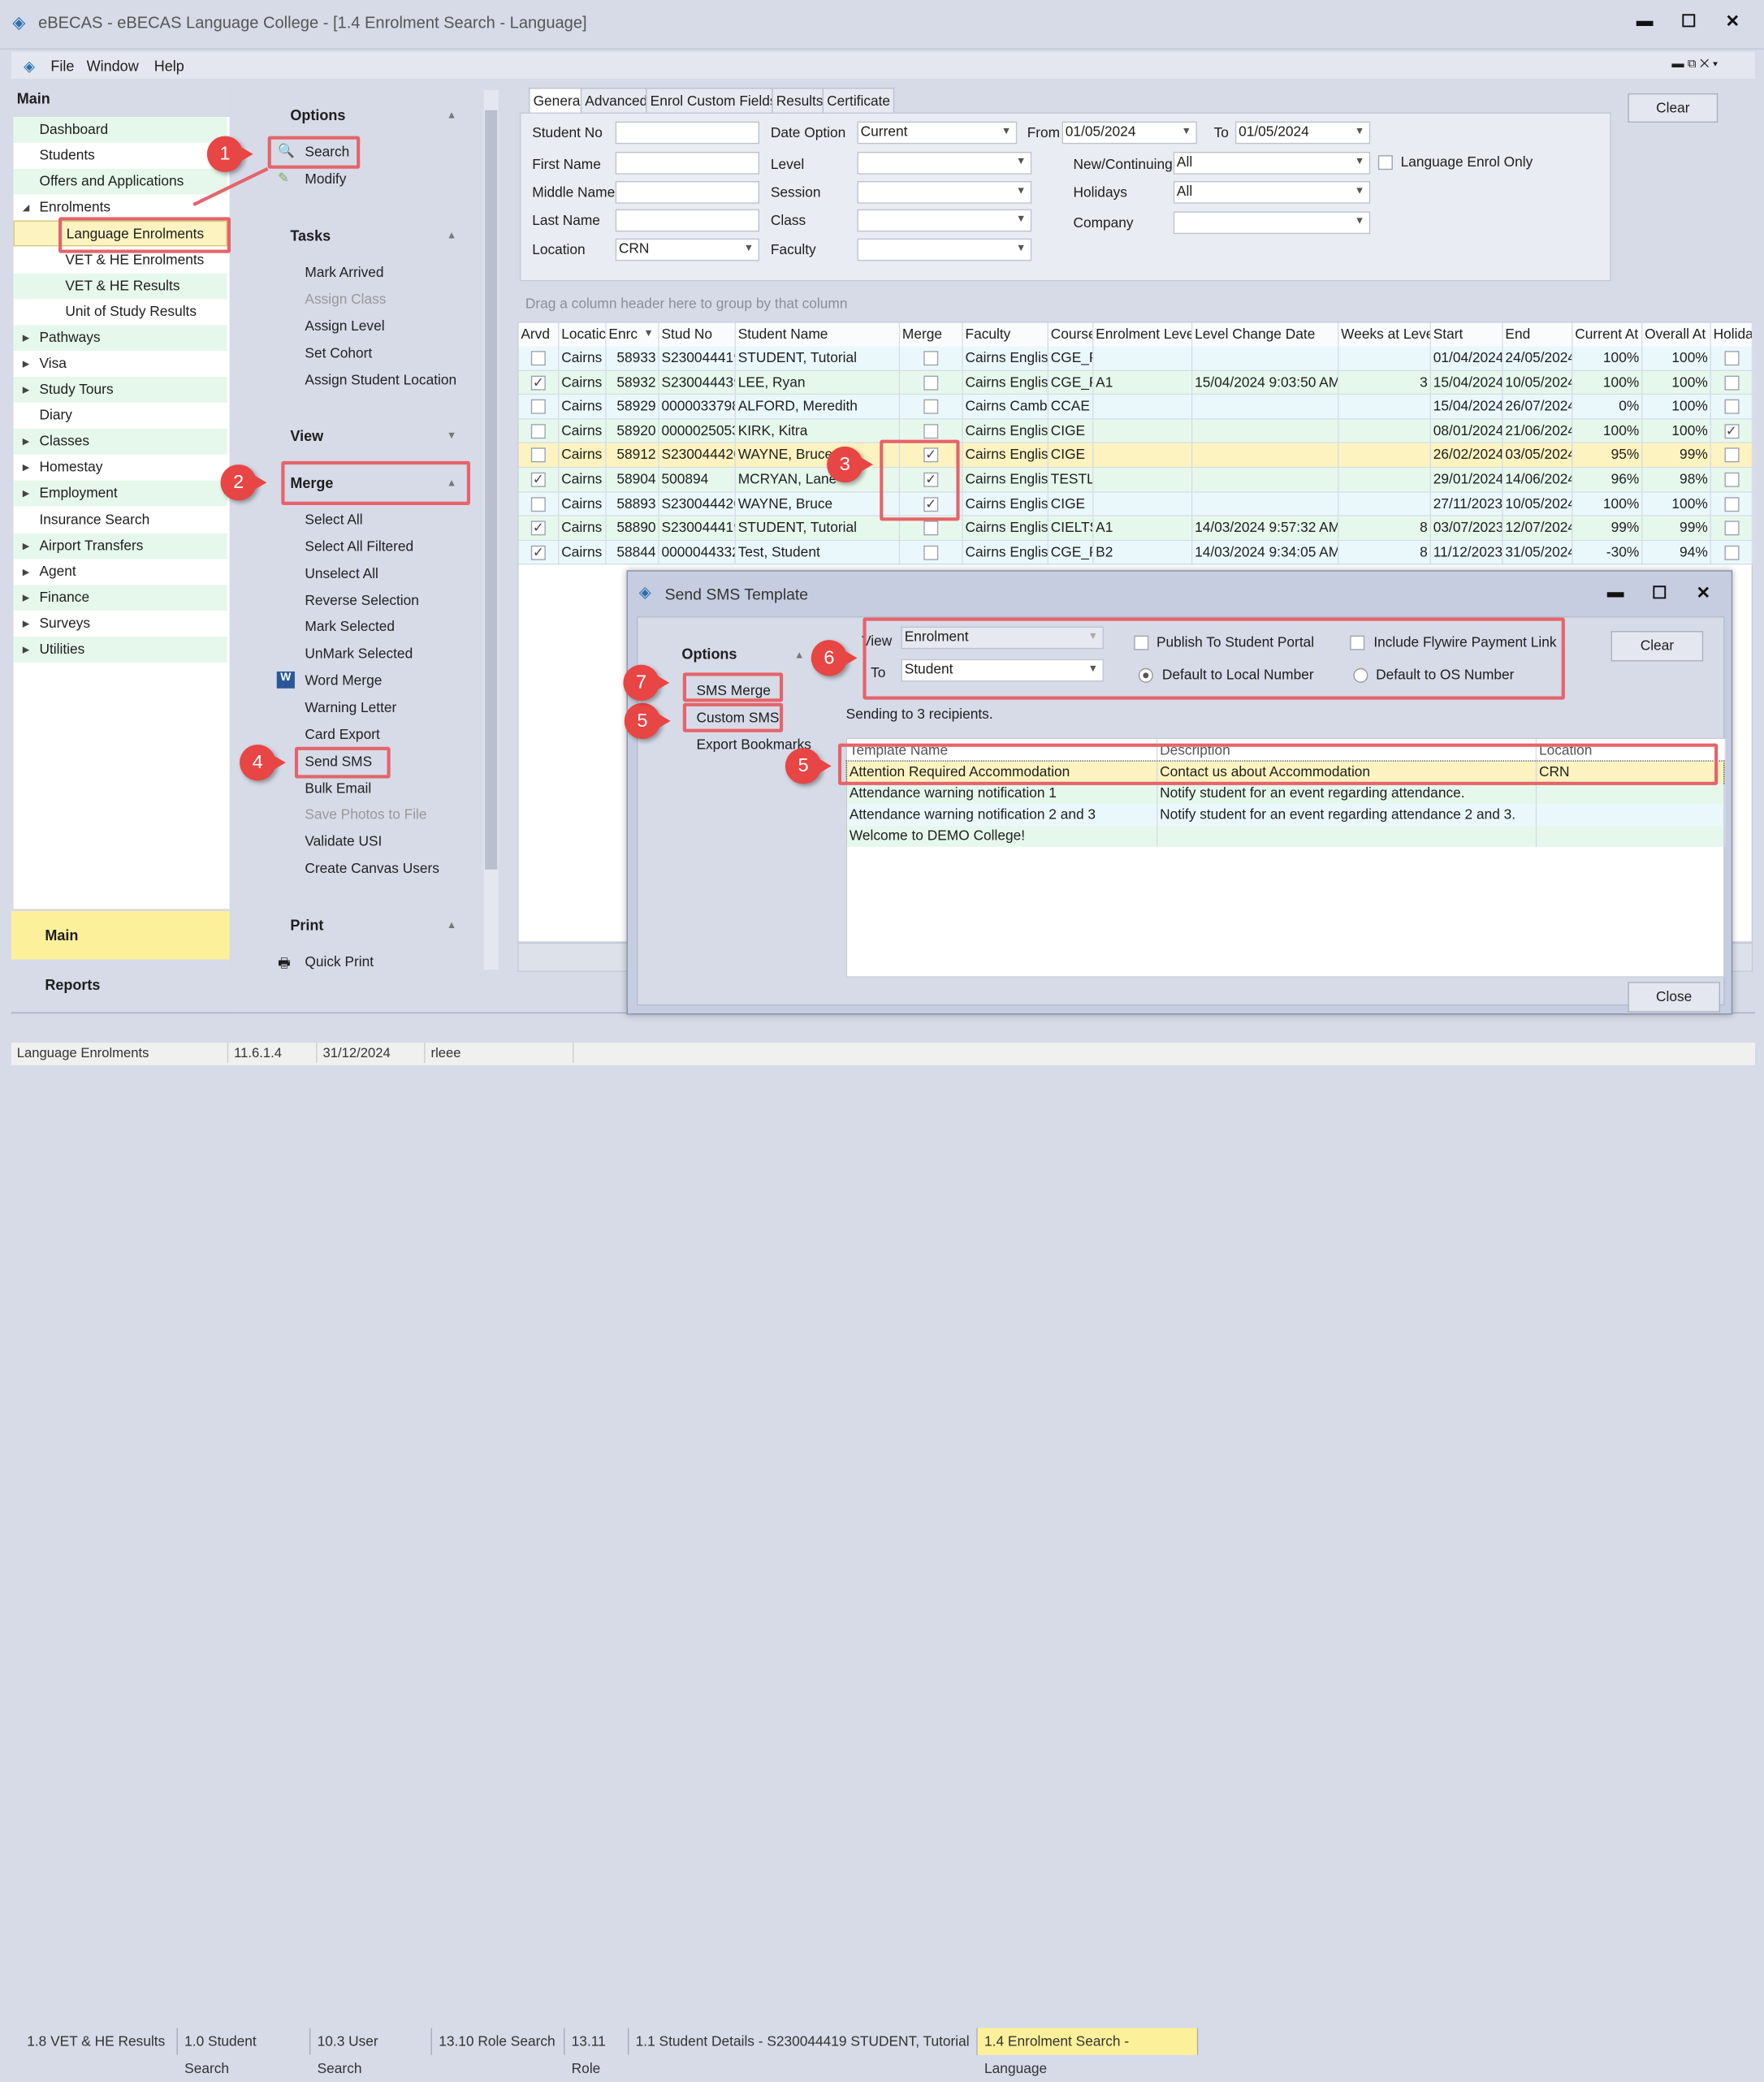 This screenshot has height=2082, width=1764. Describe the element at coordinates (120, 390) in the screenshot. I see `nav-item: ▶ Study Tours` at that location.